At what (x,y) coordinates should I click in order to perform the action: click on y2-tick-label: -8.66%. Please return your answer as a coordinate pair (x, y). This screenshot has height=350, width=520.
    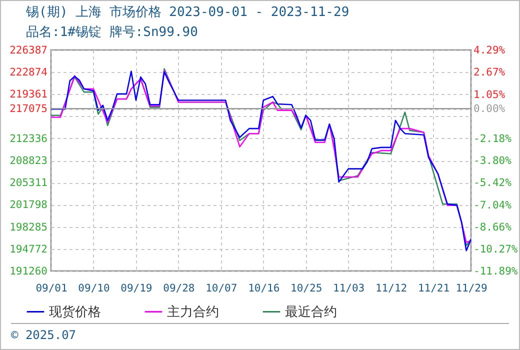
    Looking at the image, I should click on (493, 227).